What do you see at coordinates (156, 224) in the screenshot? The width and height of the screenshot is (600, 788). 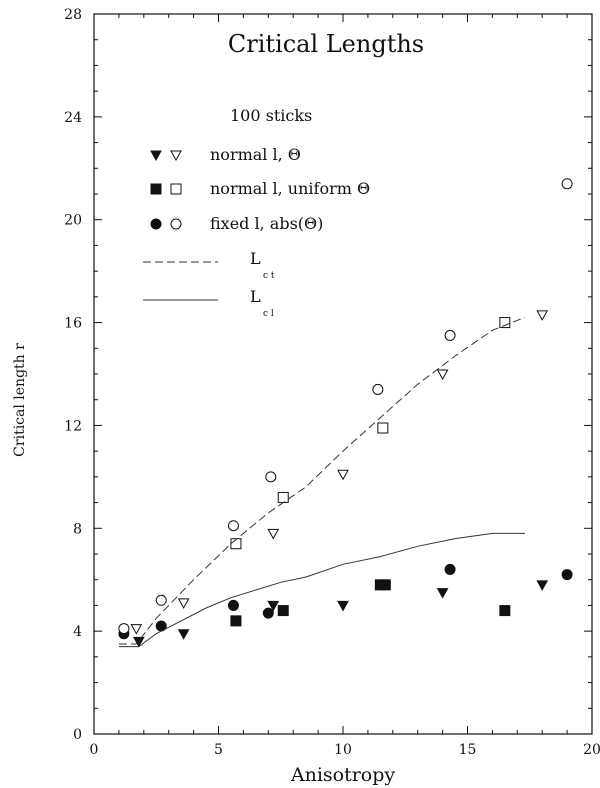 I see `legend-marker-filled-circle` at bounding box center [156, 224].